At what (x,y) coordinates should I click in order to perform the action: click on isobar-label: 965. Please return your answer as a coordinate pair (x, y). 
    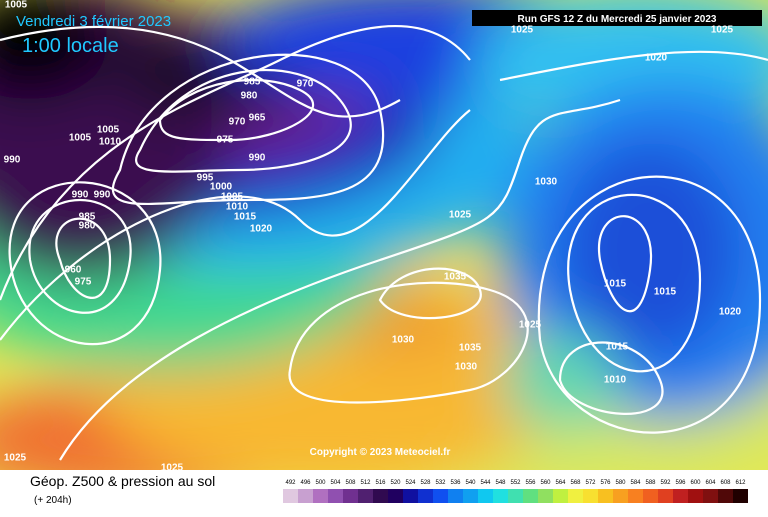
    Looking at the image, I should click on (257, 118).